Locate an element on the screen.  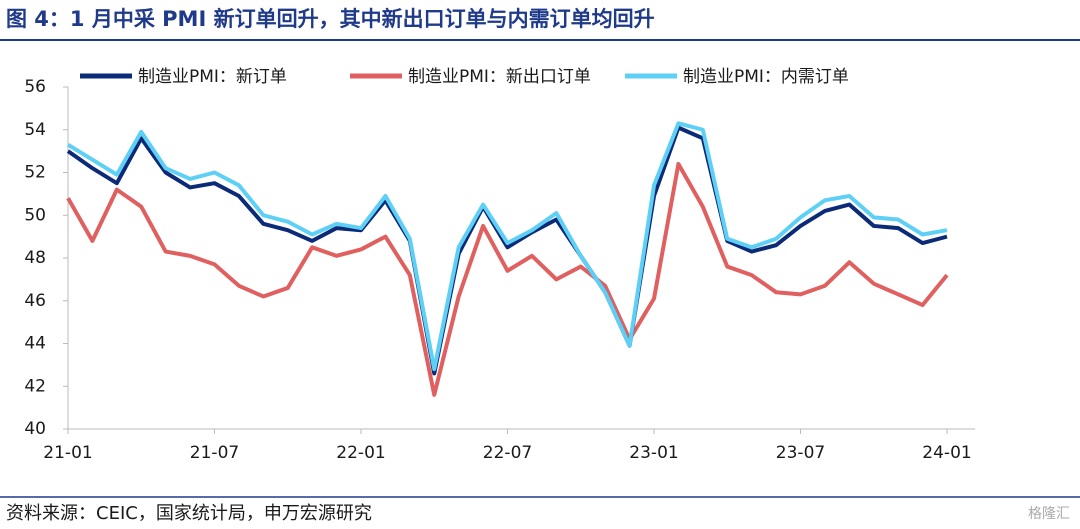
chart-title: 图 4：1 月中采 PMI 新订单回升，其中新出口订单与内需订单均回升 is located at coordinates (330, 19).